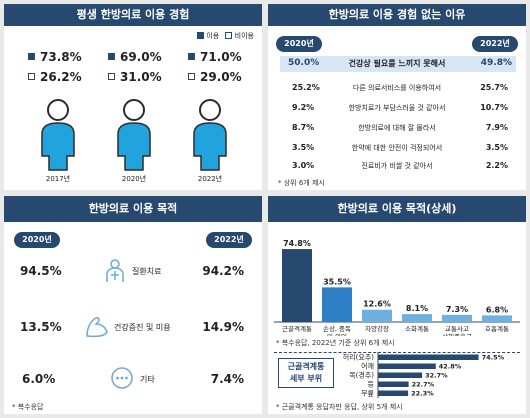 The width and height of the screenshot is (530, 418). Describe the element at coordinates (339, 407) in the screenshot. I see `detail-note-2: * 근골격계통 응답자만 응답, 상위 5개 제시` at that location.